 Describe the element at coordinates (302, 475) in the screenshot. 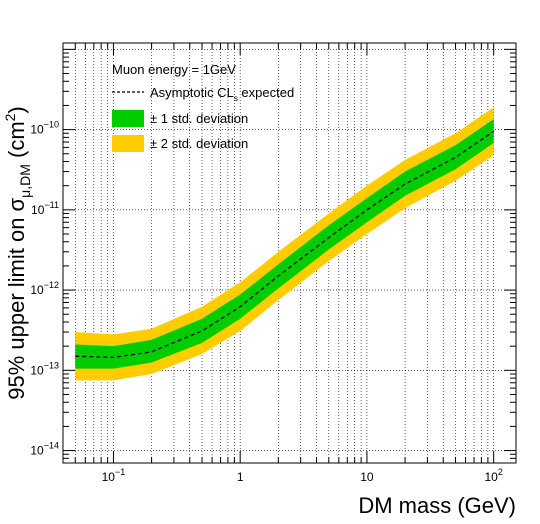

I see `x-tick-labels: 10⁻¹ 1 10 10²` at that location.